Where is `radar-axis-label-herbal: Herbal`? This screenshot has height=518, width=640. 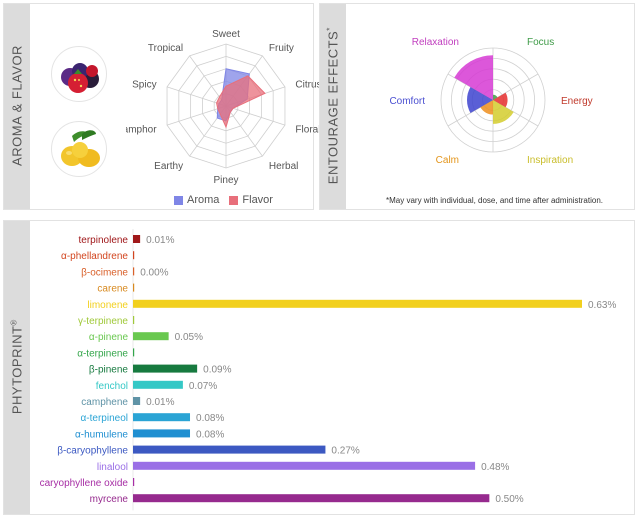
radar-axis-label-herbal: Herbal is located at coordinates (283, 166).